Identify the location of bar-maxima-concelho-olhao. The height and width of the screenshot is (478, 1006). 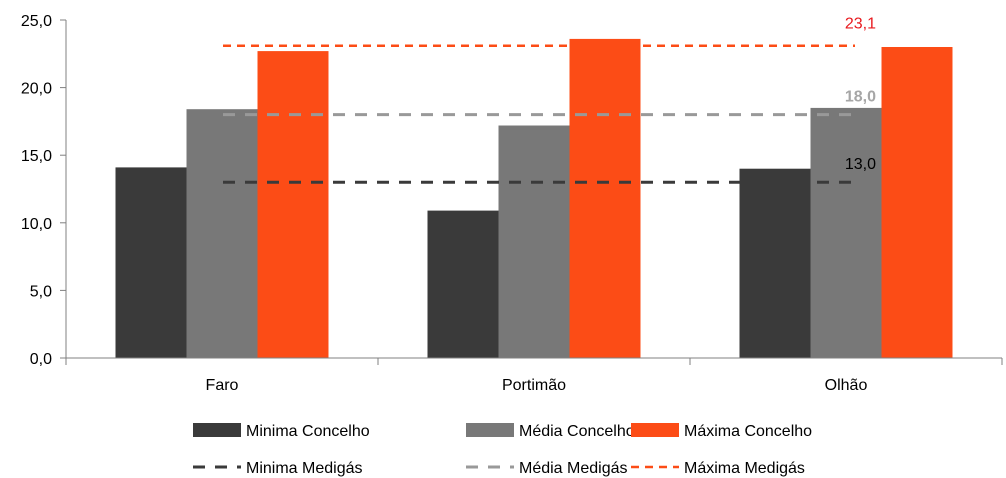
(917, 202).